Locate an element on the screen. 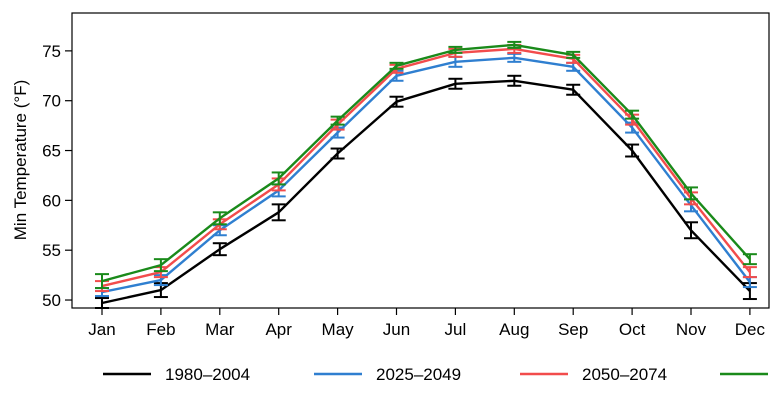 The image size is (777, 393). legend-item: 2025–2049 is located at coordinates (387, 374).